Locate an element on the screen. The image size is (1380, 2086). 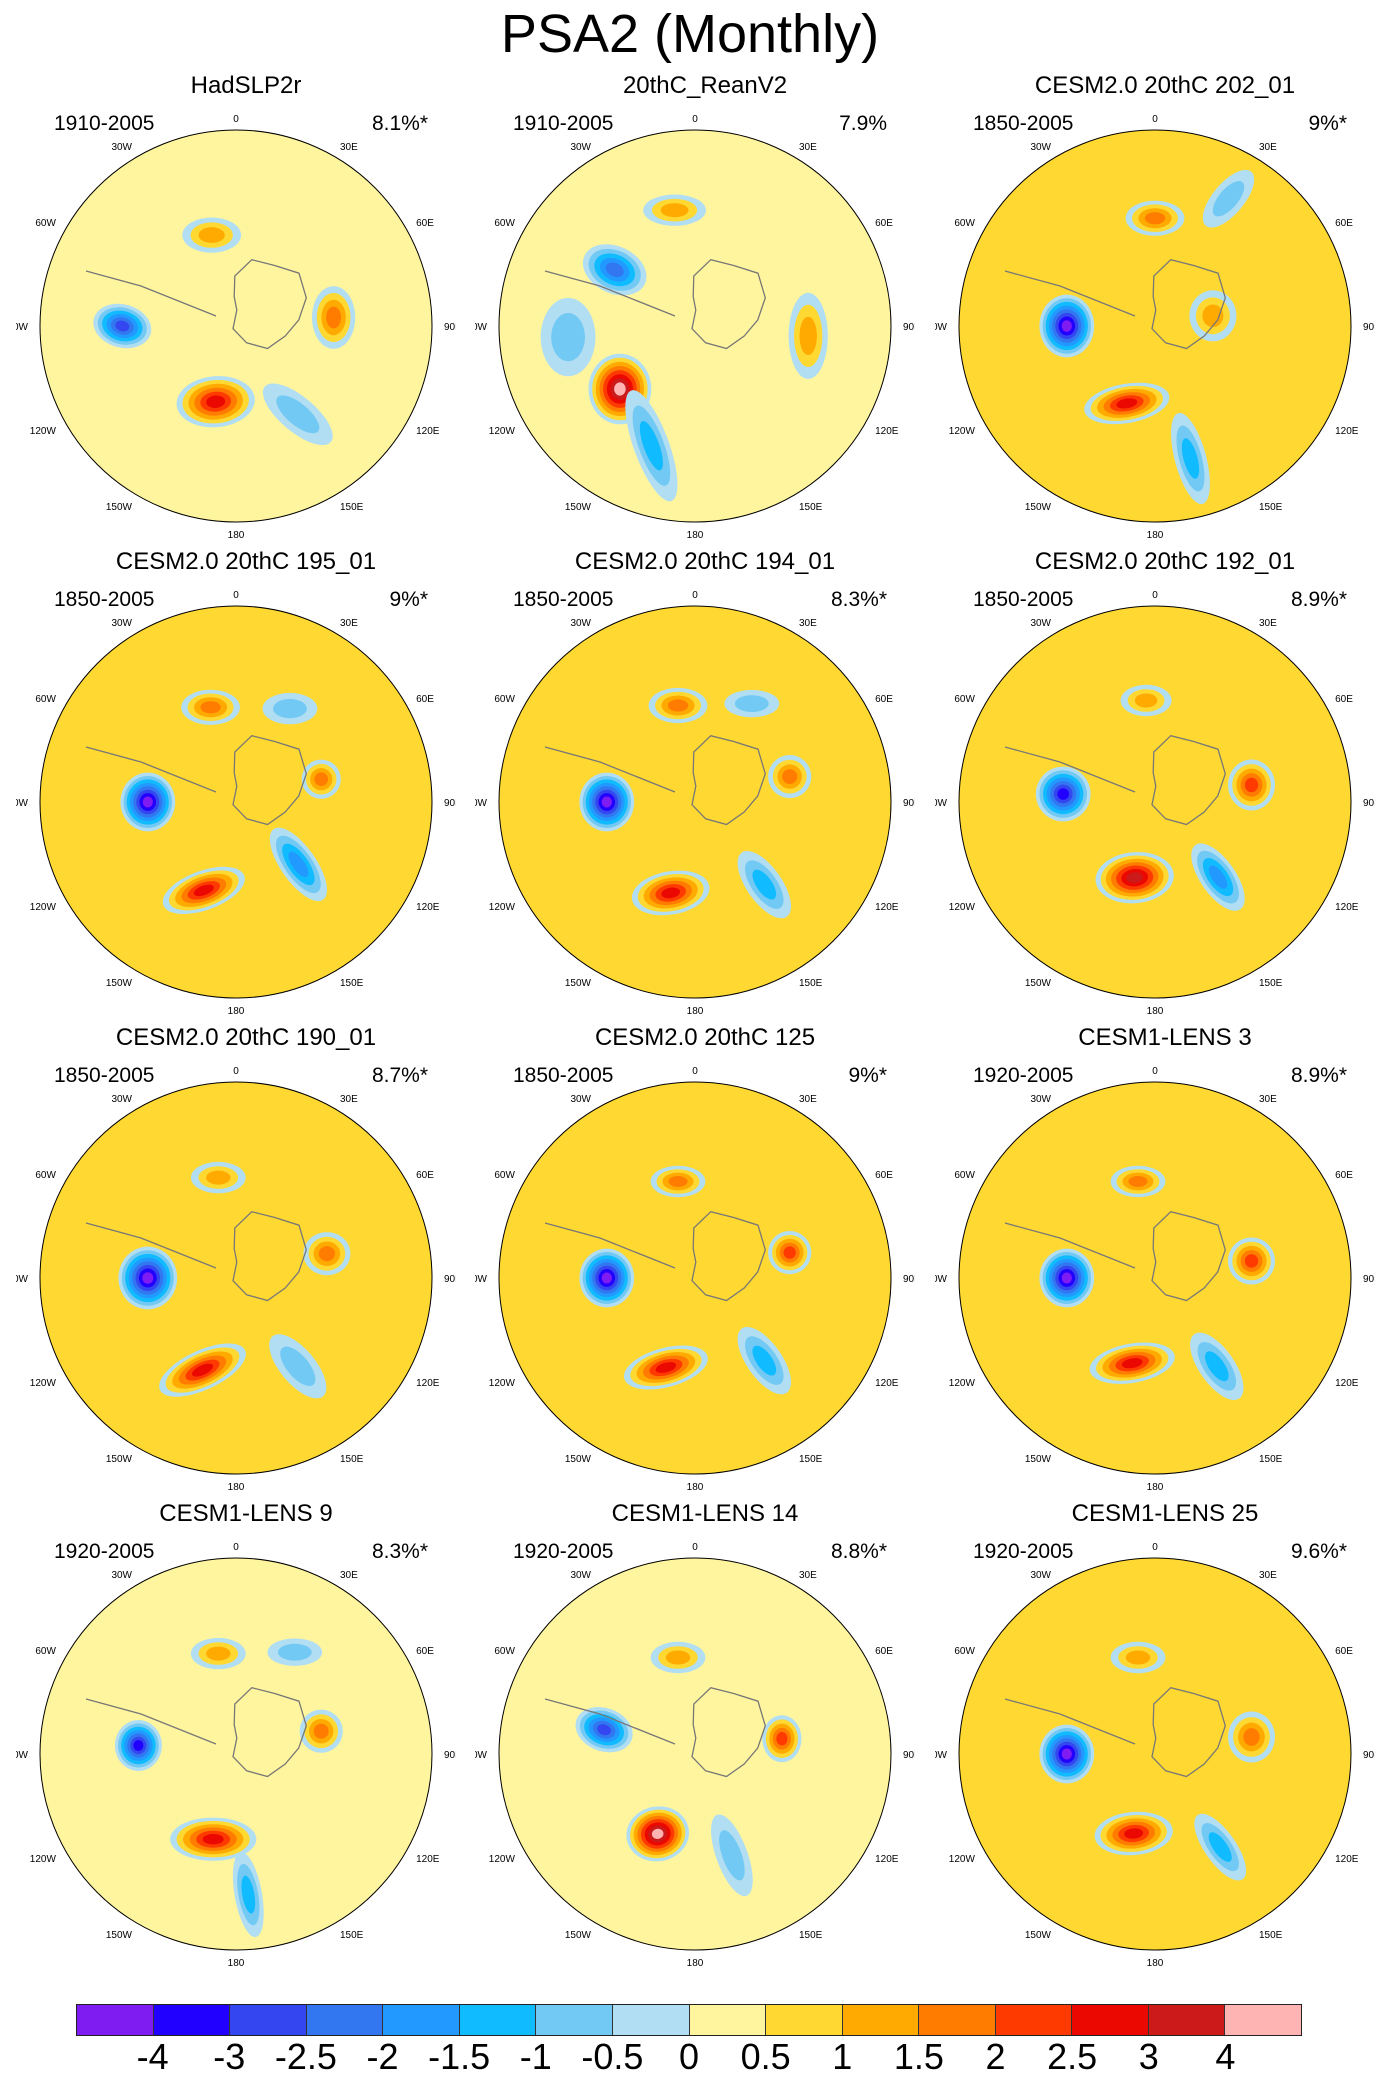
panel-title: CESM2.0 20thC 202_01 is located at coordinates (1165, 85).